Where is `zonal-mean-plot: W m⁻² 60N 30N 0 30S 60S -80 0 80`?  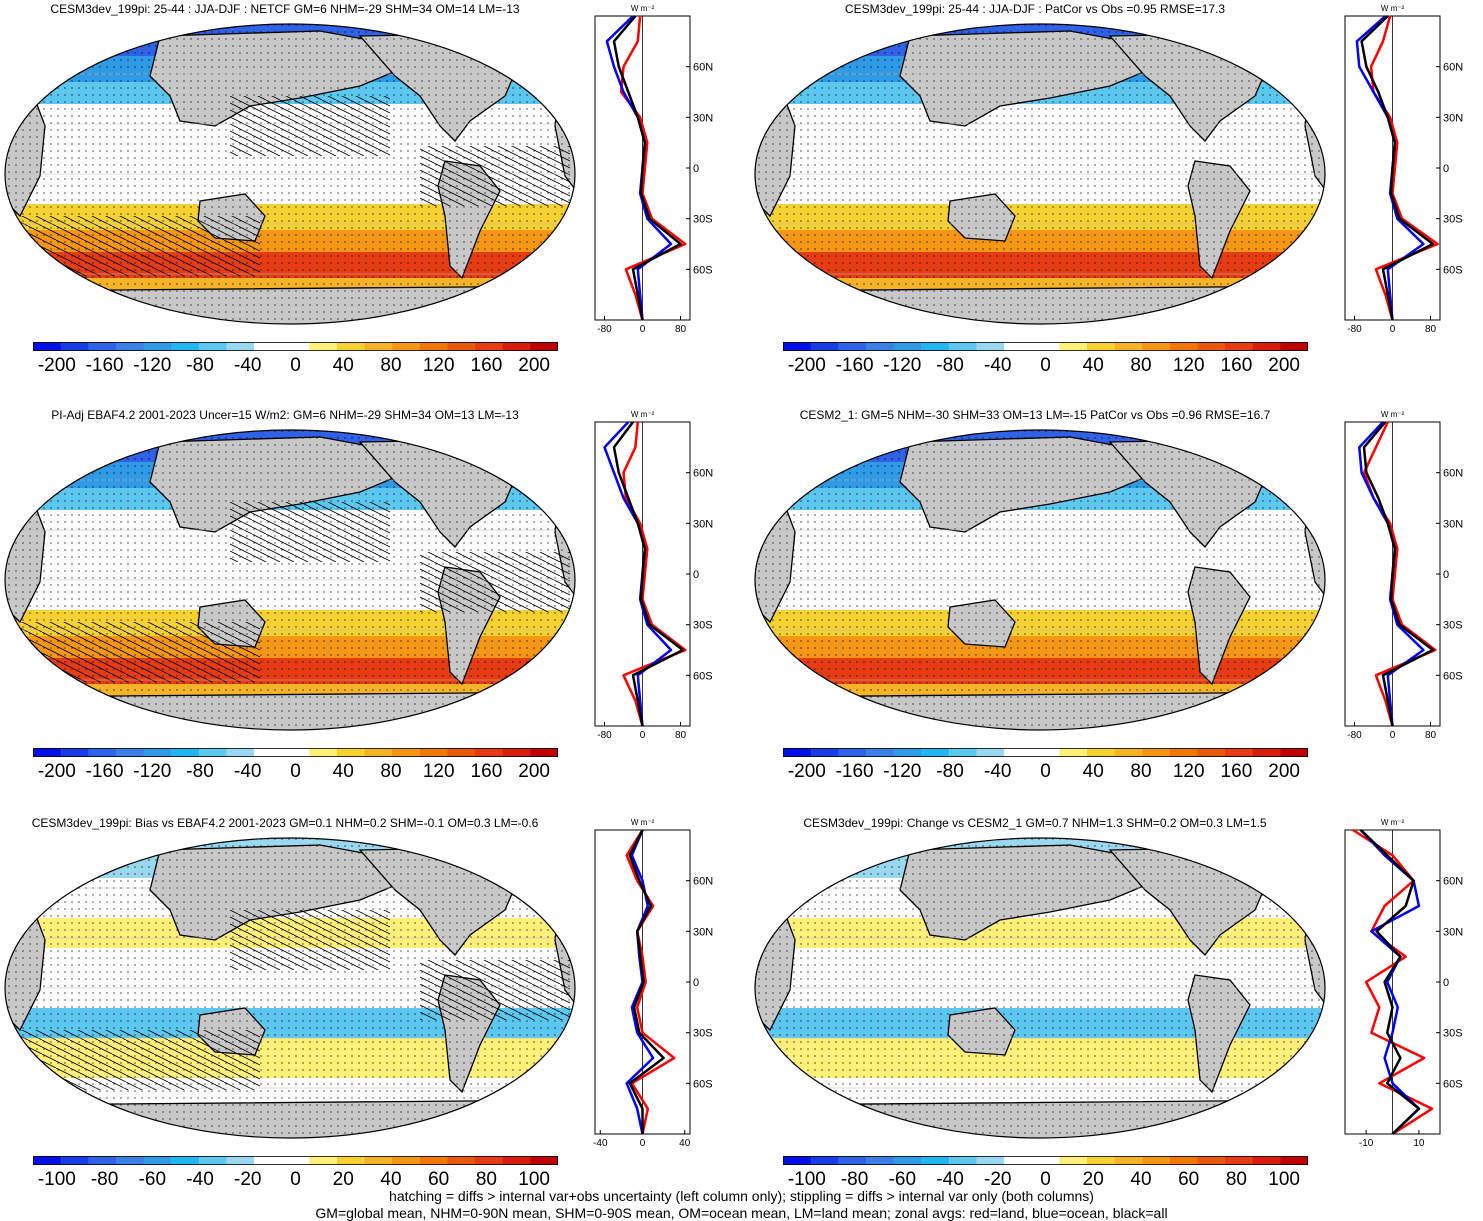
zonal-mean-plot: W m⁻² 60N 30N 0 30S 60S -80 0 80 is located at coordinates (653, 574).